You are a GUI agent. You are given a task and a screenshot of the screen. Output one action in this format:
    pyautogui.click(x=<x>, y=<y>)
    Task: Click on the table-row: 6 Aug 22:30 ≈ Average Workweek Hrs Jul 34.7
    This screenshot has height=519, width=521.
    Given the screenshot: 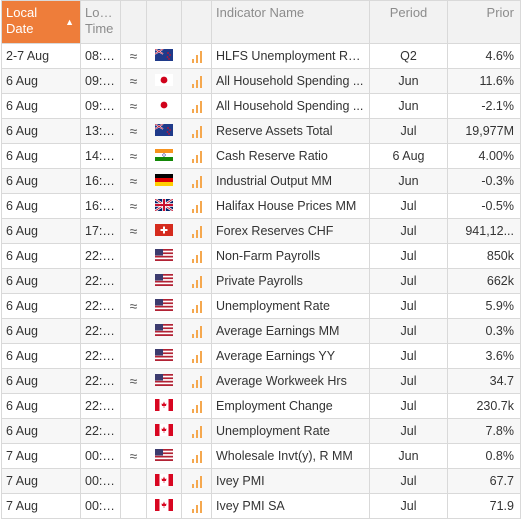 What is the action you would take?
    pyautogui.click(x=261, y=381)
    